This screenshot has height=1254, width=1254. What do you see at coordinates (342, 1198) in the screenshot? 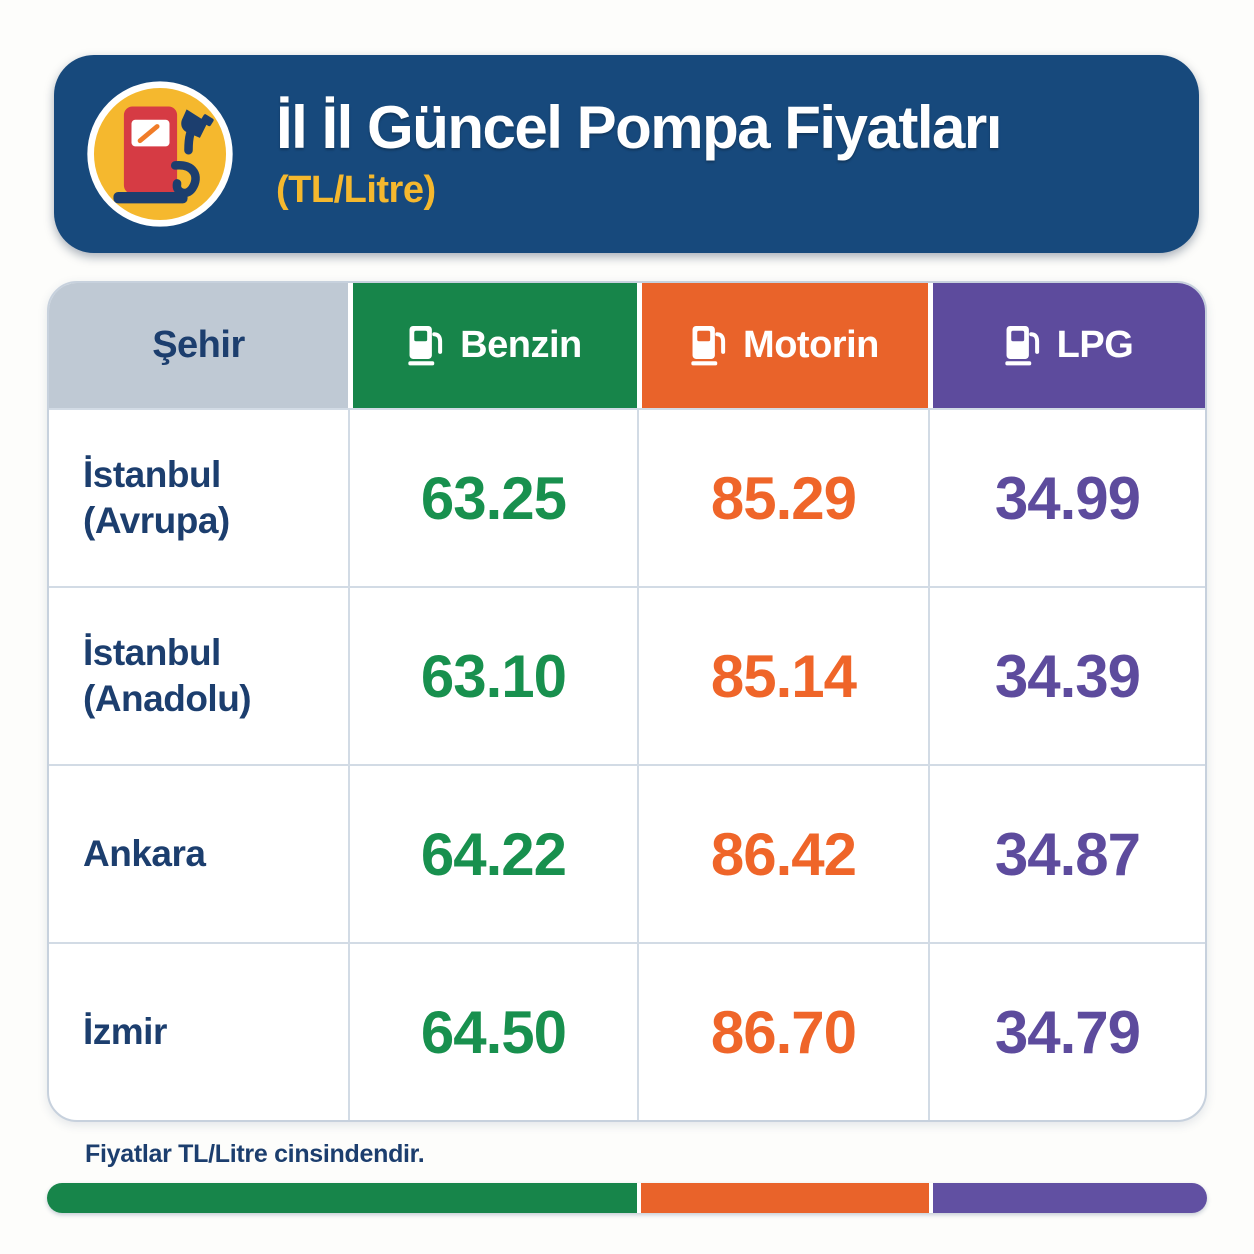
I see `bar-segment-benzin` at bounding box center [342, 1198].